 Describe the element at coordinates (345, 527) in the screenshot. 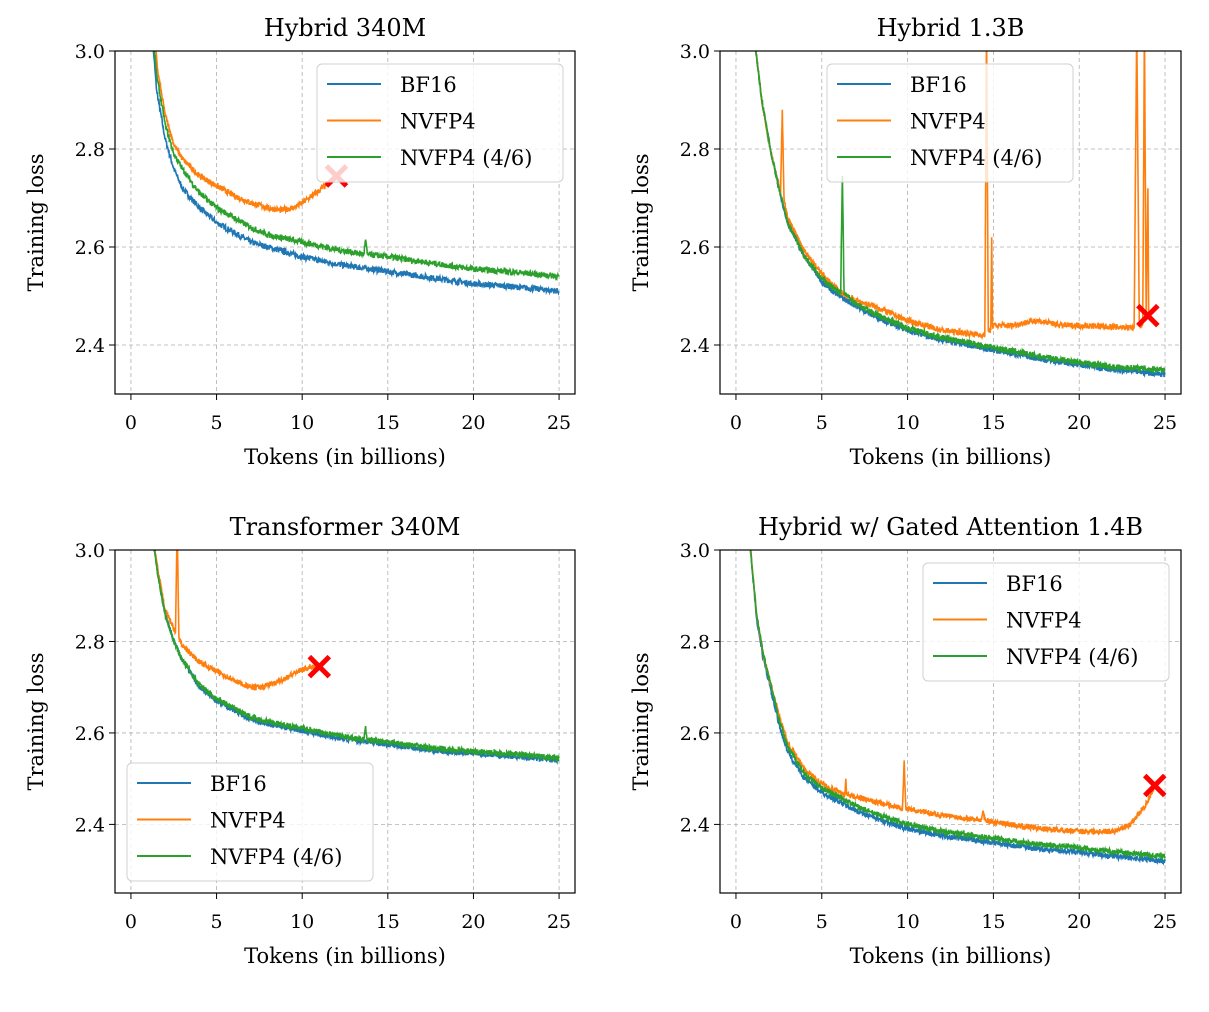

I see `subplot-title: Transformer 340M` at that location.